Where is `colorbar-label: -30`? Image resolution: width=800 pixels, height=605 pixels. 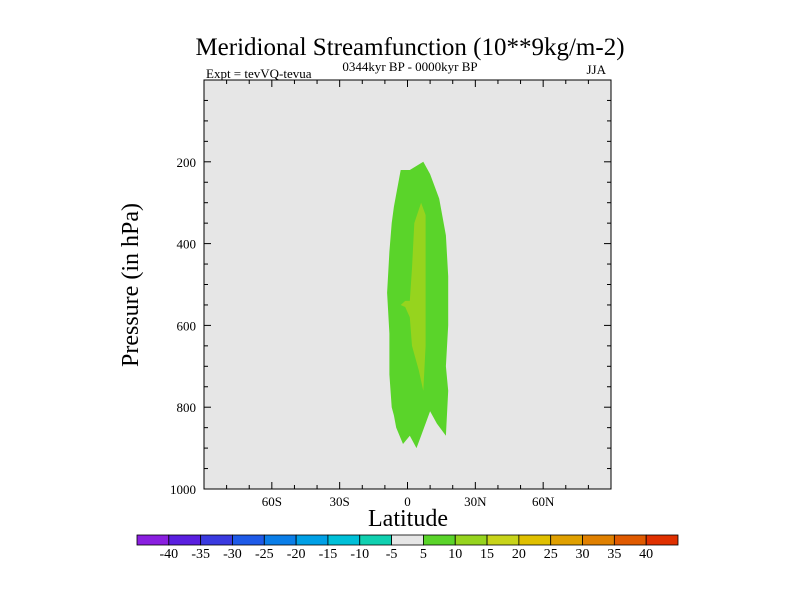
colorbar-label: -30 is located at coordinates (232, 554).